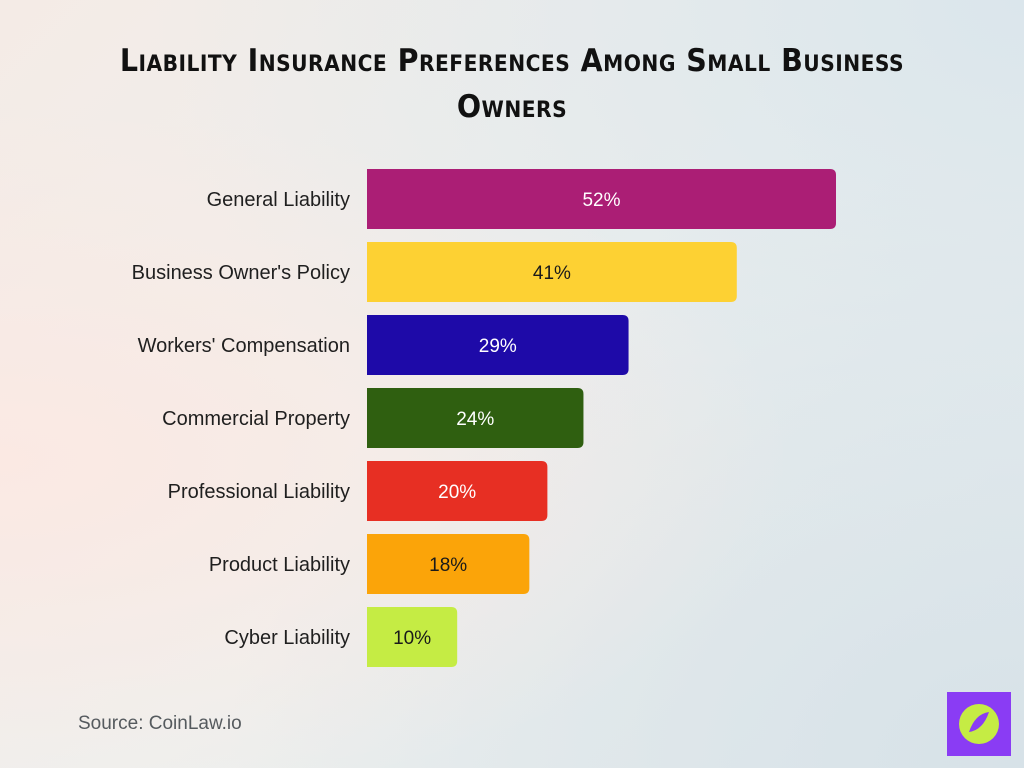 This screenshot has width=1024, height=768. I want to click on brand-logo, so click(979, 724).